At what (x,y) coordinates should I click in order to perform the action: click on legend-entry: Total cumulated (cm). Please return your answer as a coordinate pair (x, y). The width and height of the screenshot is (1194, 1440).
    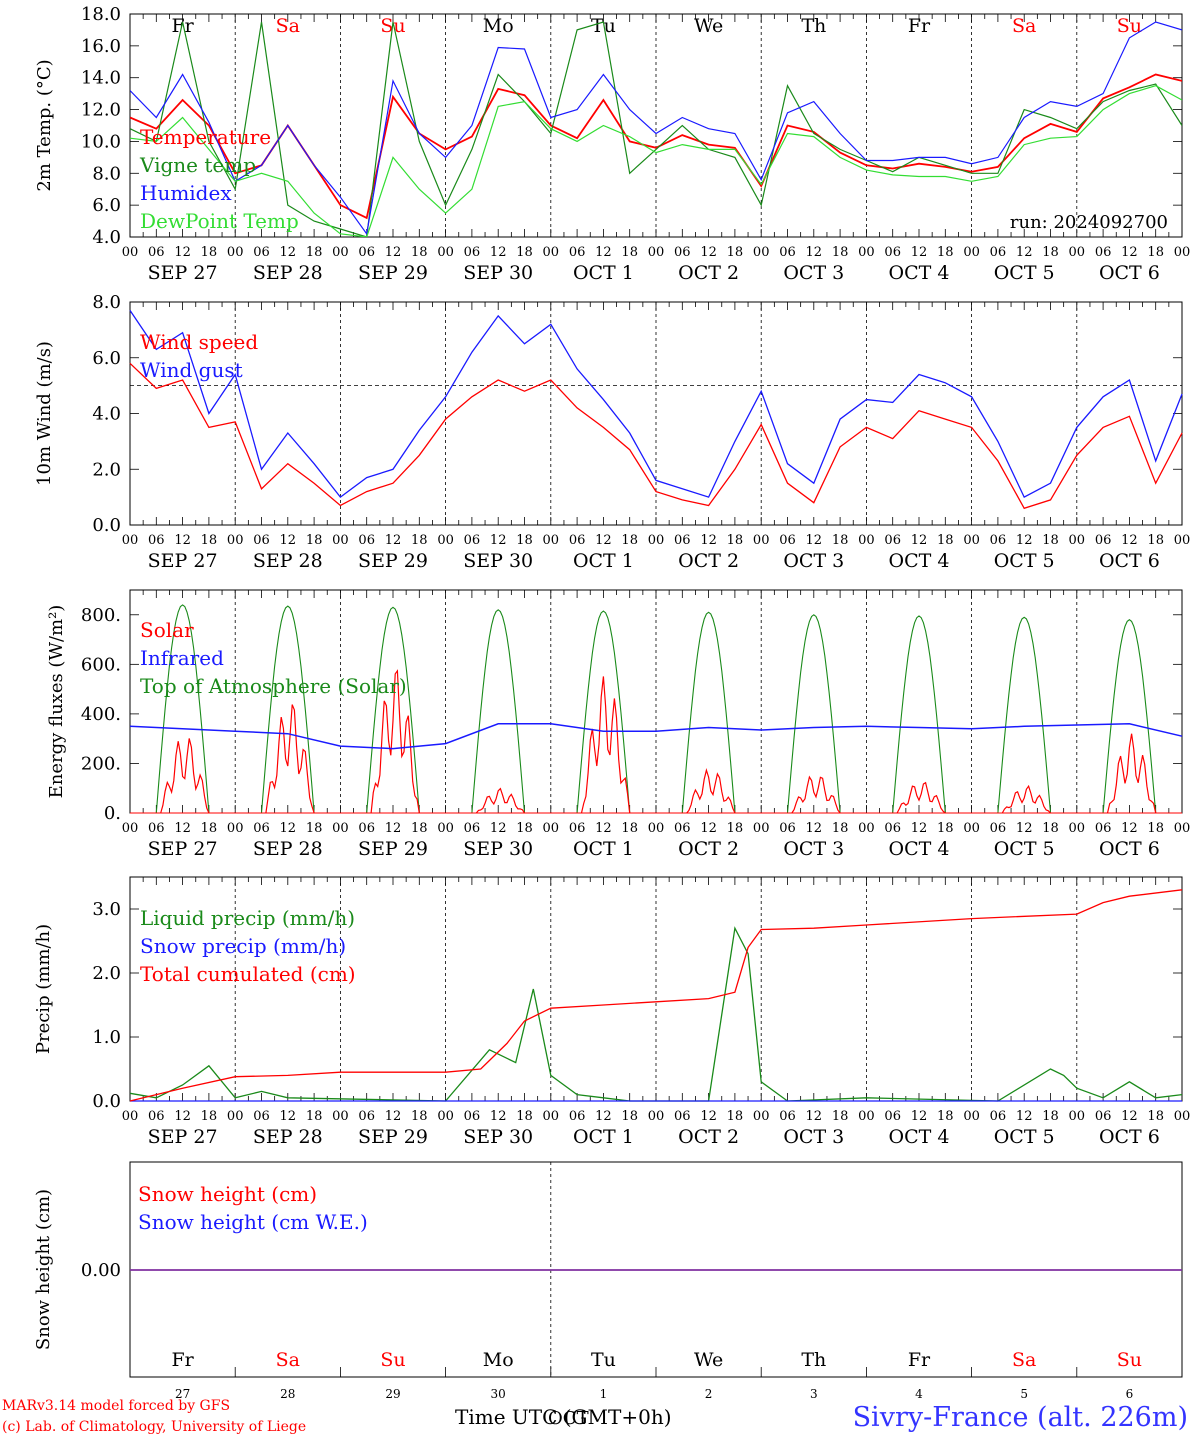
    Looking at the image, I should click on (248, 974).